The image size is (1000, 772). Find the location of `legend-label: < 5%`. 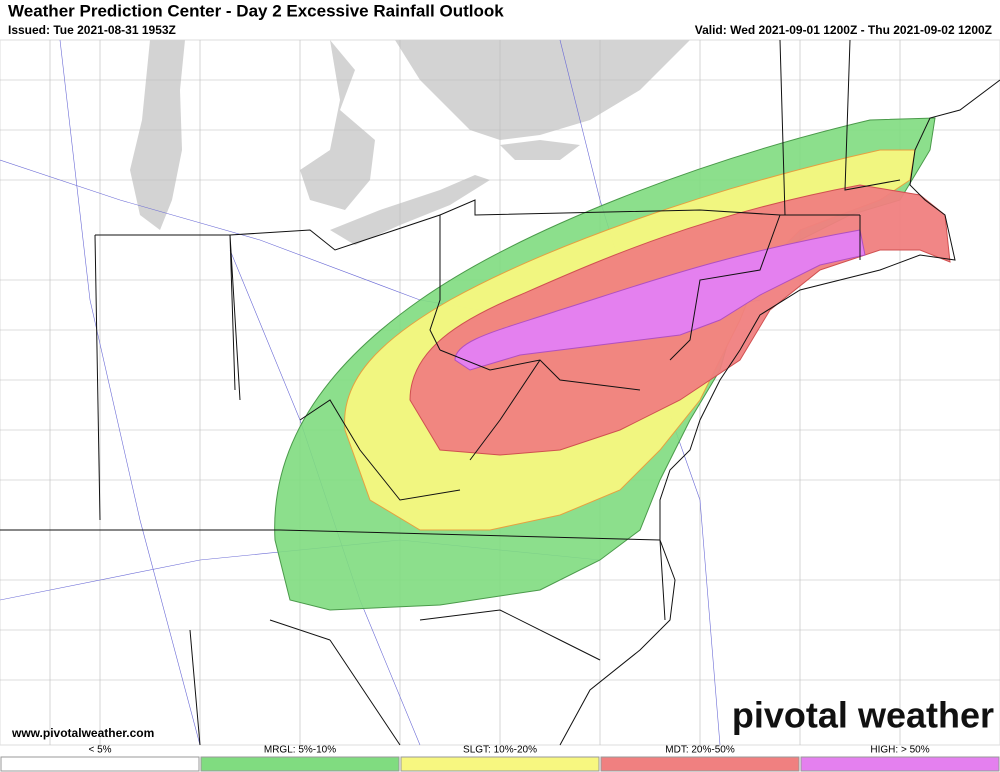

legend-label: < 5% is located at coordinates (99, 750).